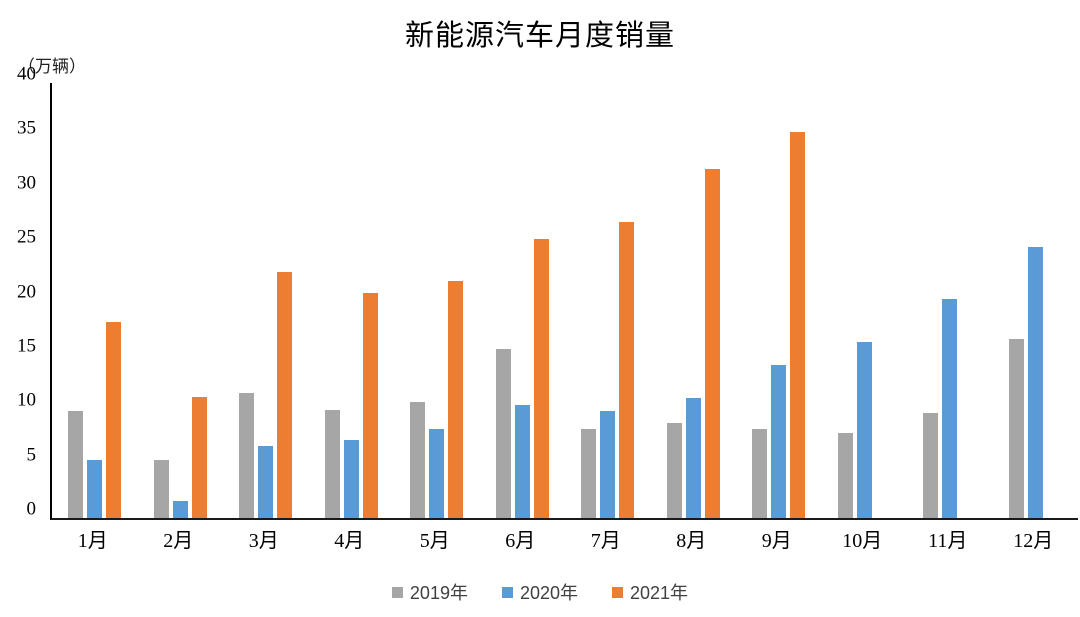 The height and width of the screenshot is (617, 1080). What do you see at coordinates (266, 482) in the screenshot?
I see `bar-2020年-3月` at bounding box center [266, 482].